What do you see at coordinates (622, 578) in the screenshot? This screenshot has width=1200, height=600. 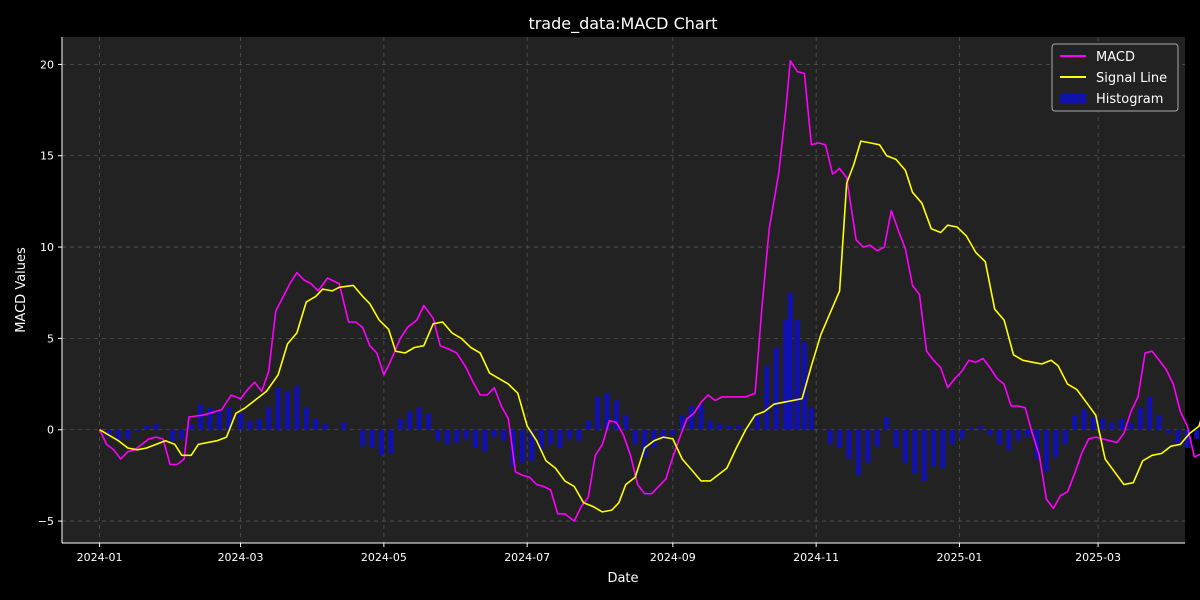 I see `x-axis-label: Date` at bounding box center [622, 578].